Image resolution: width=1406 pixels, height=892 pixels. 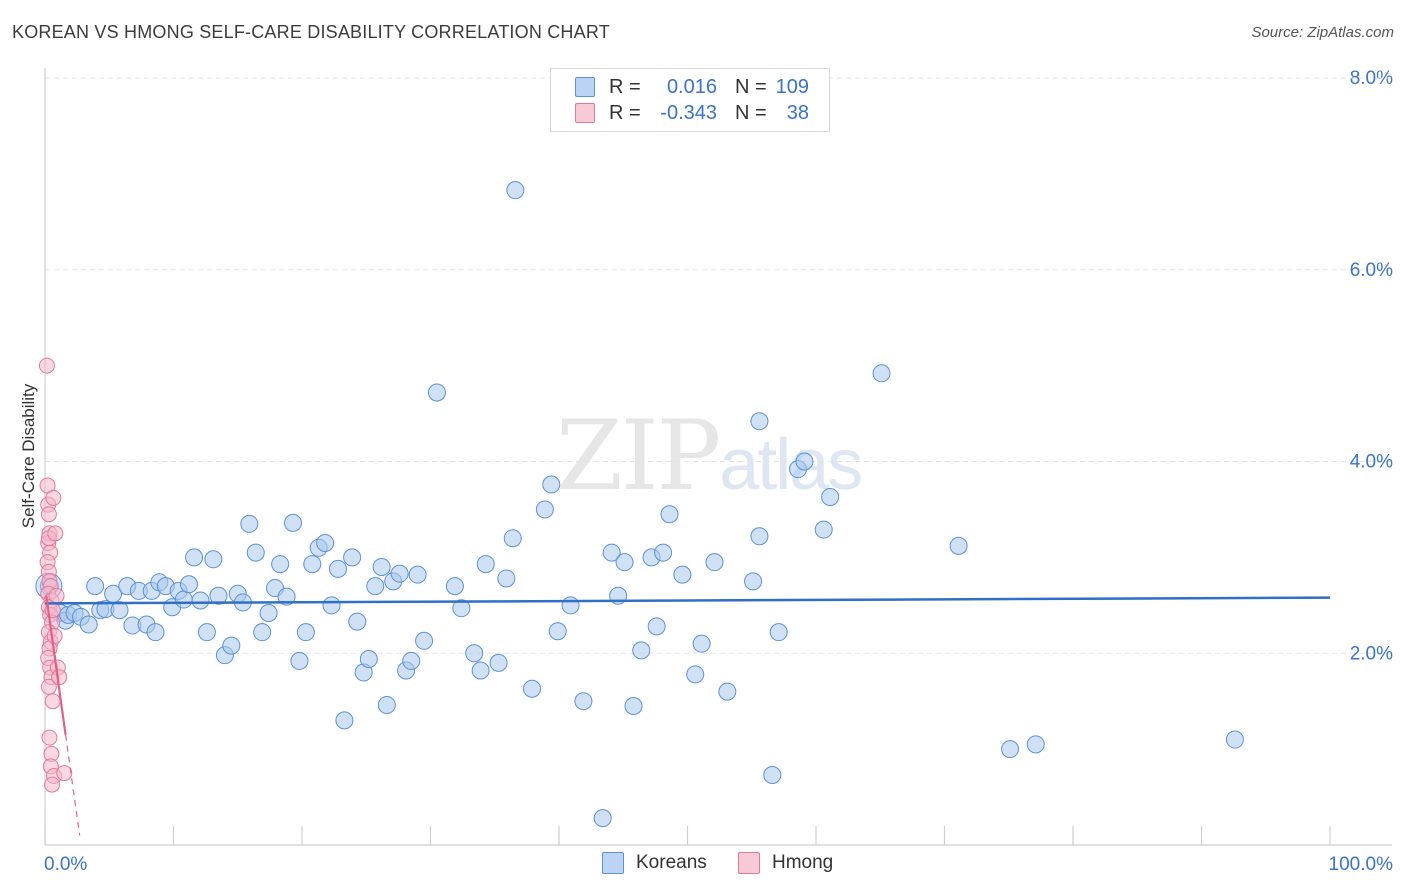 I want to click on koreans-n-label: N =, so click(x=751, y=86).